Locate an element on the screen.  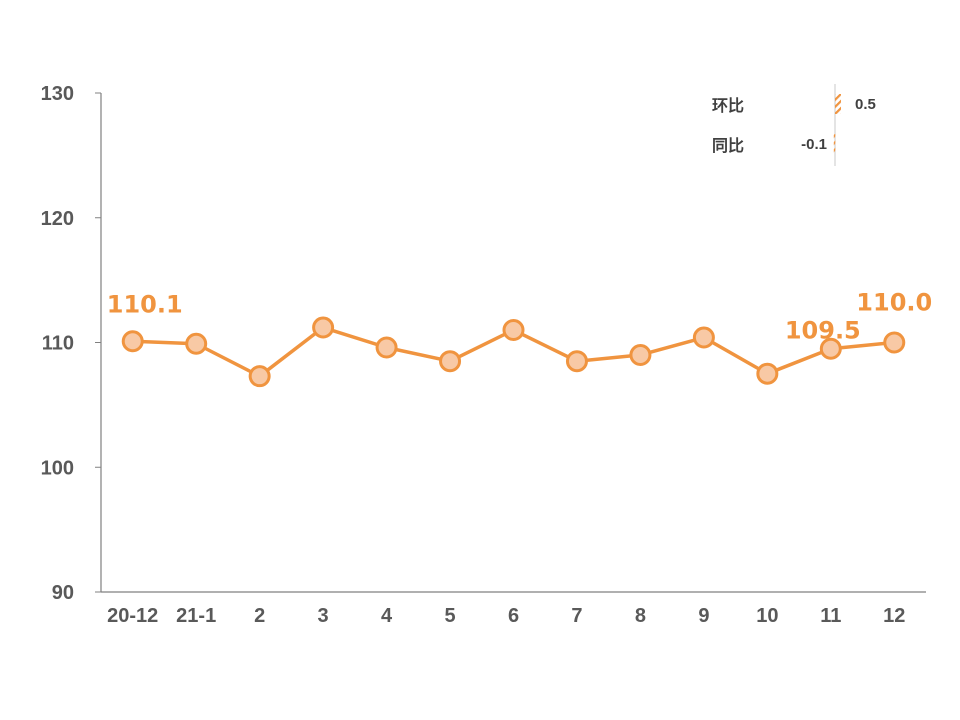
y-tick-label: 90 is located at coordinates (63, 593).